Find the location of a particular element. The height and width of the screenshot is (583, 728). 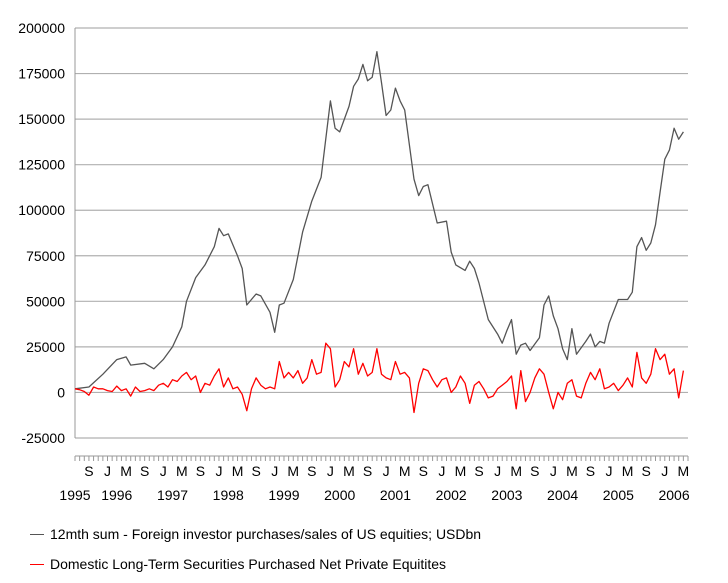

series-line-domestic-equities is located at coordinates (379, 378).